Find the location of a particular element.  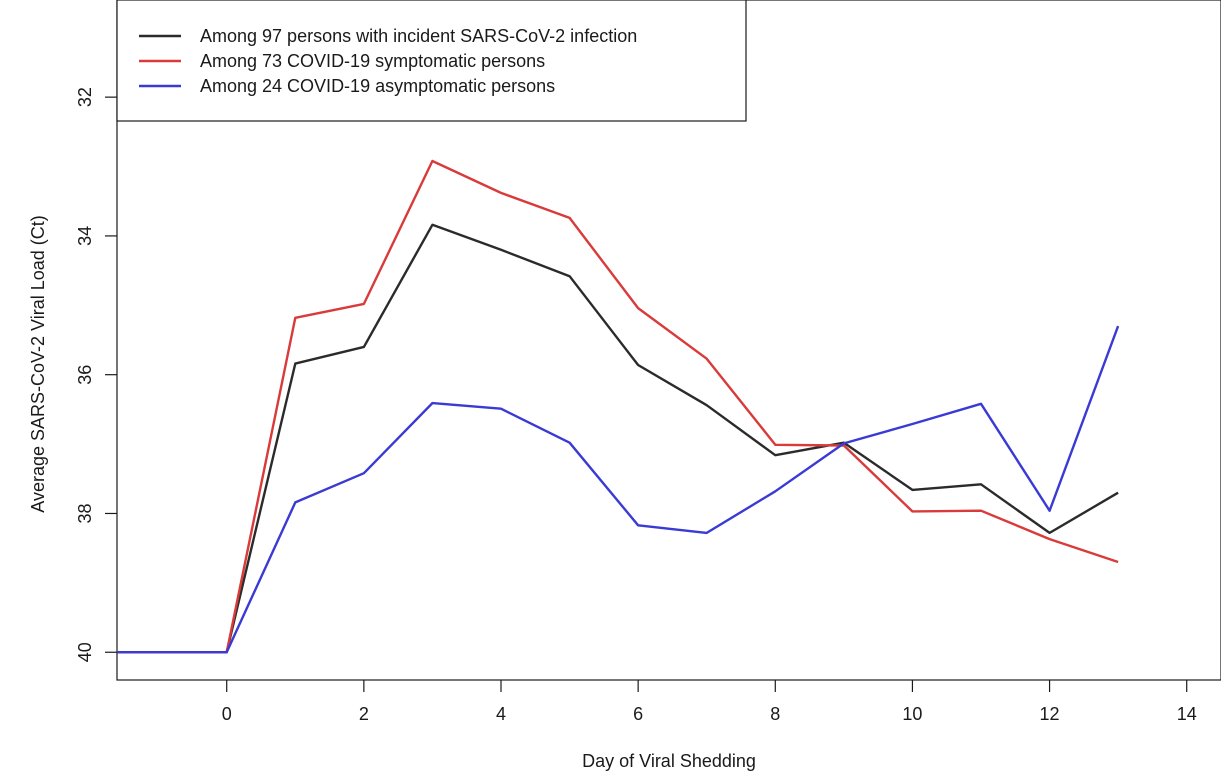

x-tick-label: 4 is located at coordinates (501, 714).